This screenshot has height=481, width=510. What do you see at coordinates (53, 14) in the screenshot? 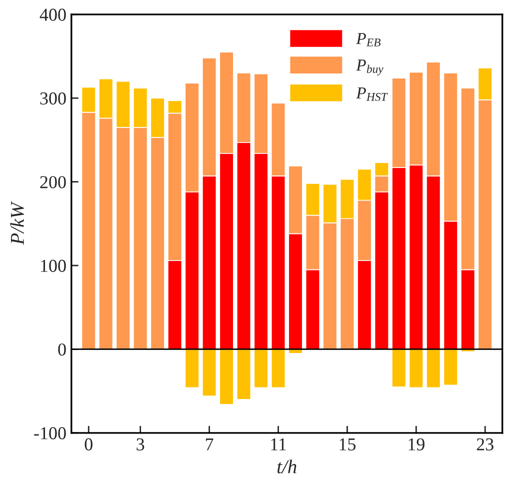
I see `y-tick-label: 400` at bounding box center [53, 14].